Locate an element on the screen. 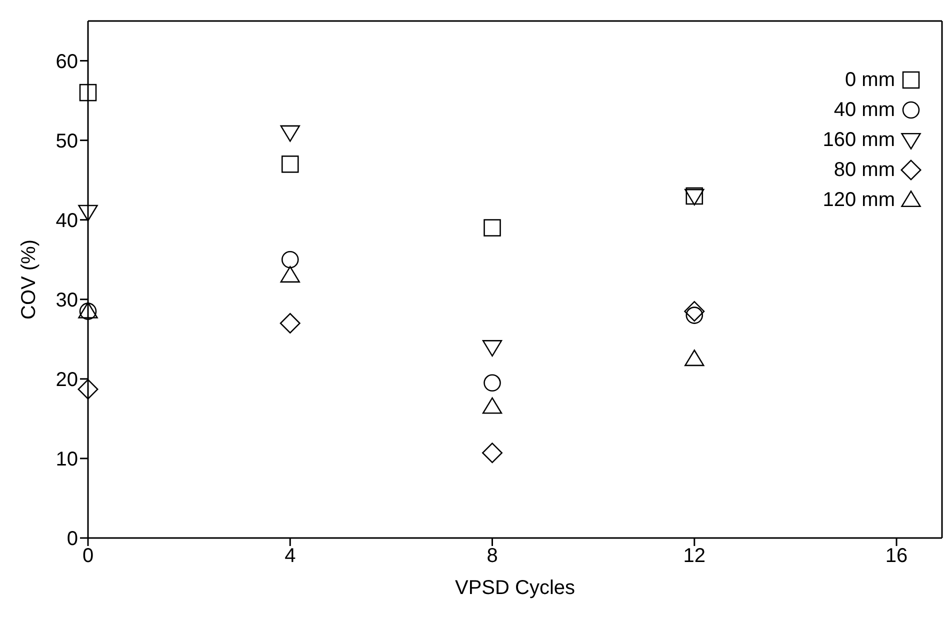 The height and width of the screenshot is (618, 951). y-tick-label: 10 is located at coordinates (67, 459).